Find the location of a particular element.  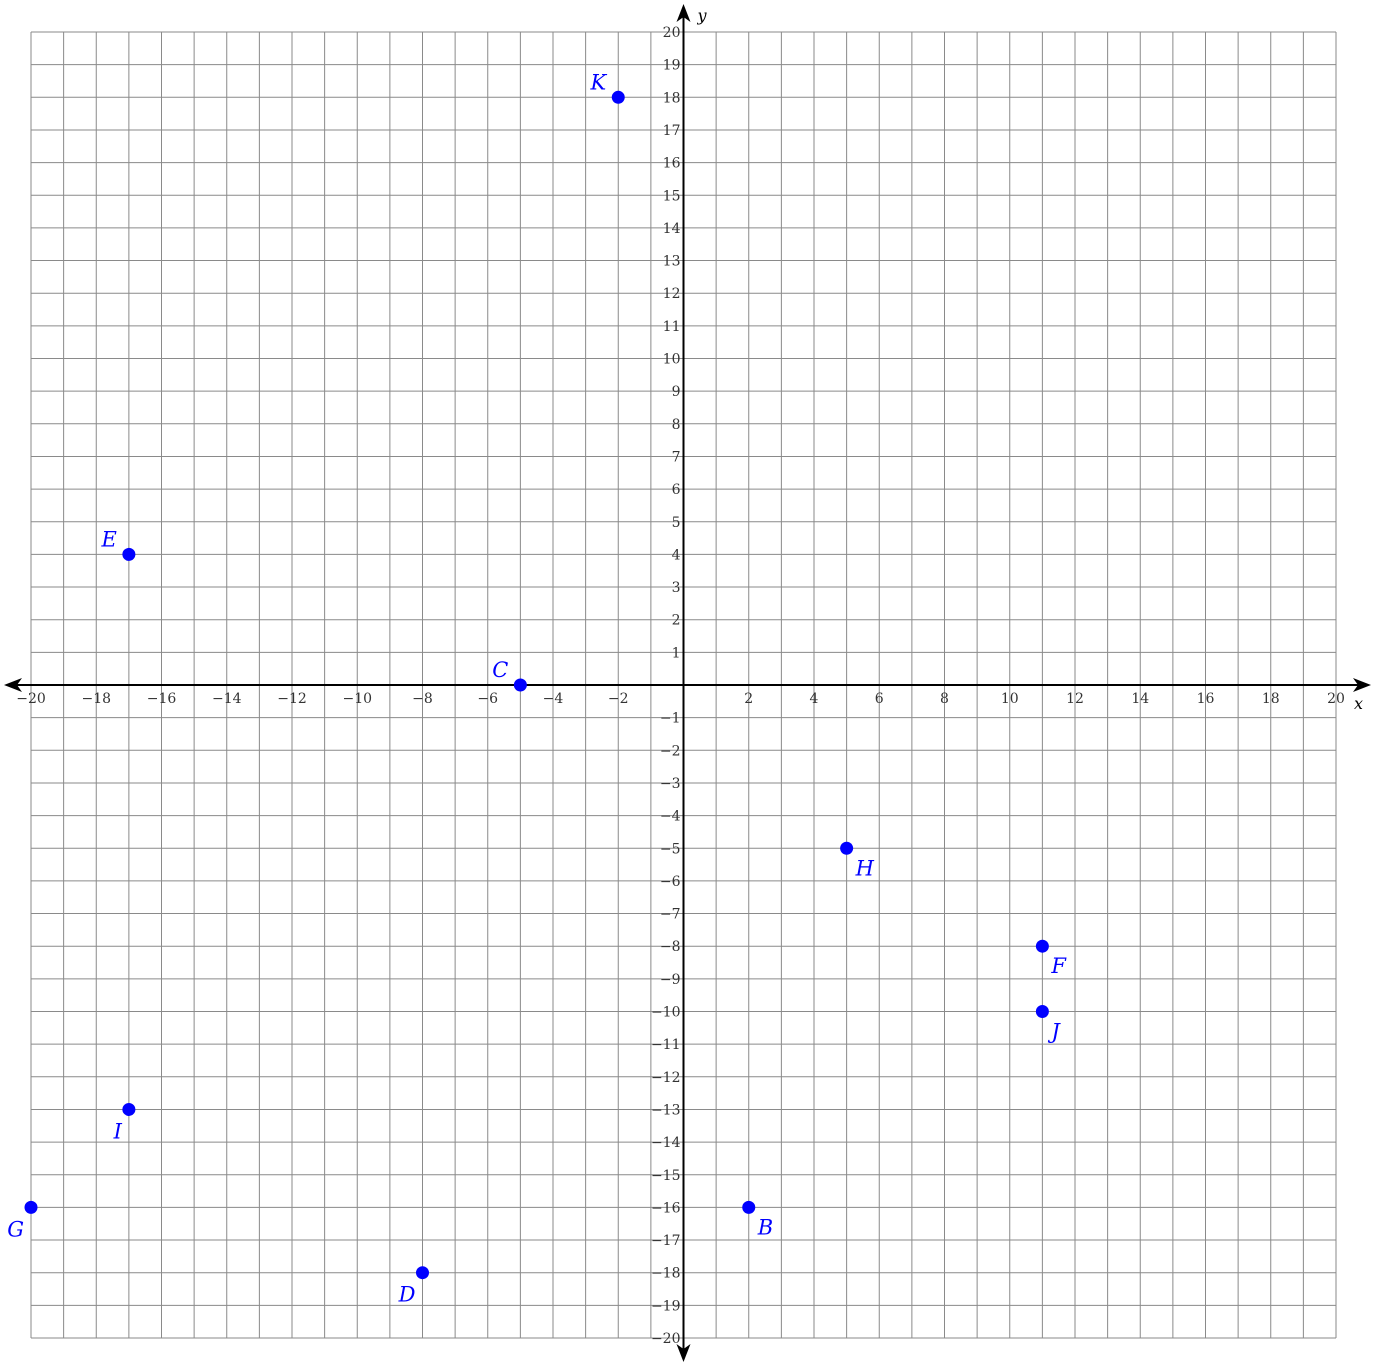

point-h is located at coordinates (847, 848).